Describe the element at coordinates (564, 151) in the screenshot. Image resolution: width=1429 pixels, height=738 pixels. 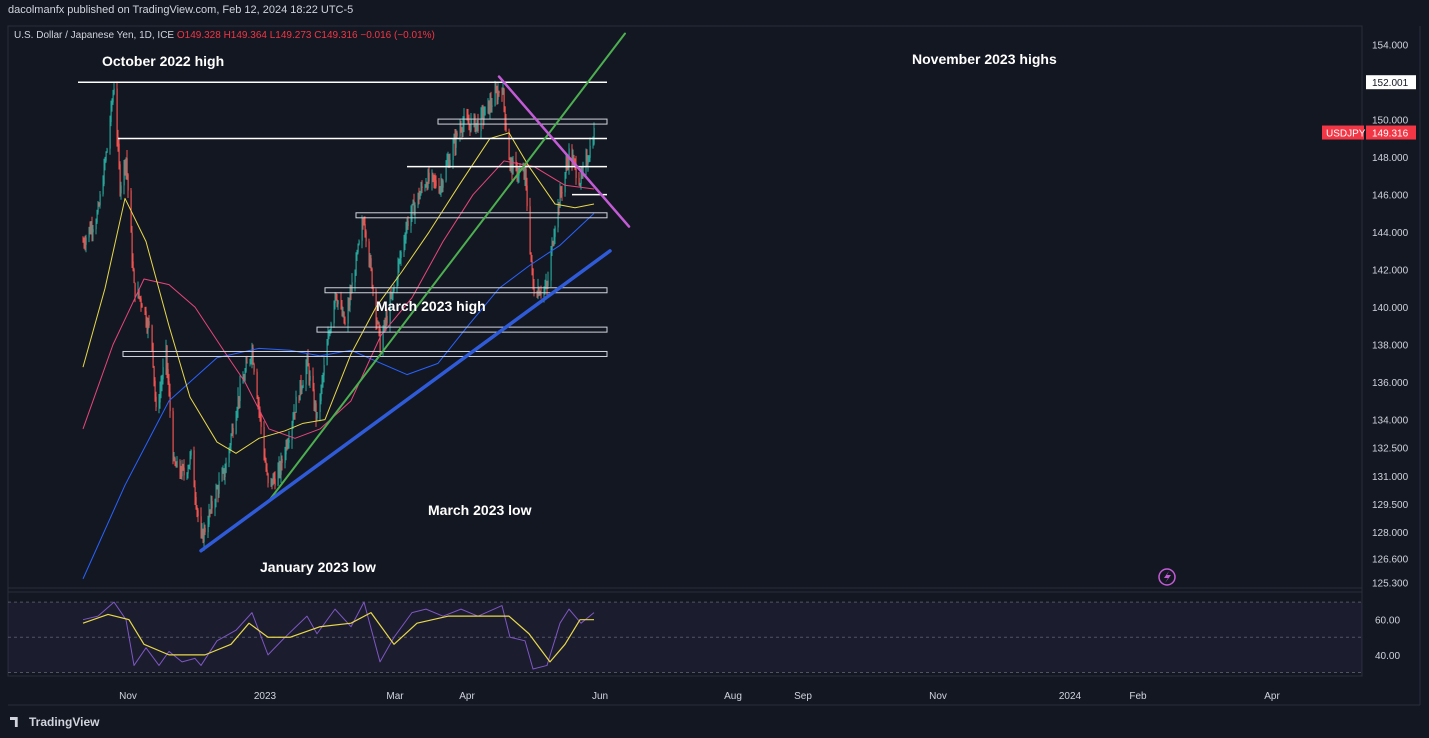
I see `purple-trendline` at that location.